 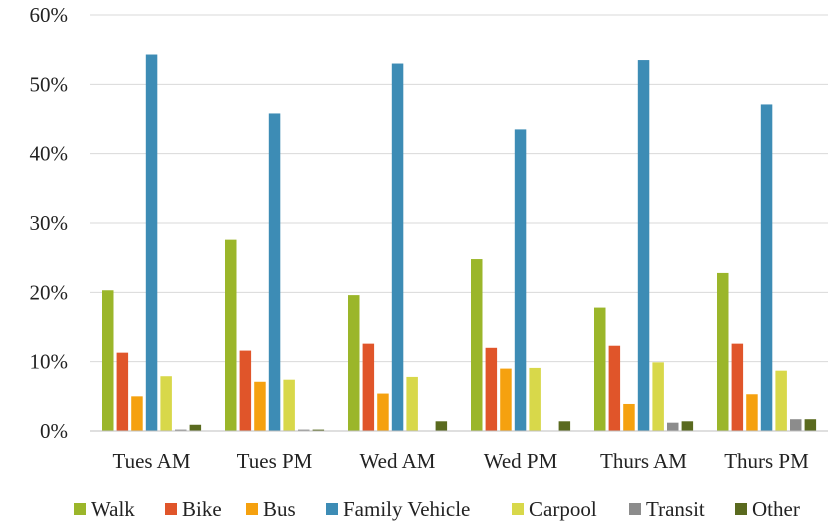 What do you see at coordinates (49, 15) in the screenshot?
I see `y-tick-label: 60%` at bounding box center [49, 15].